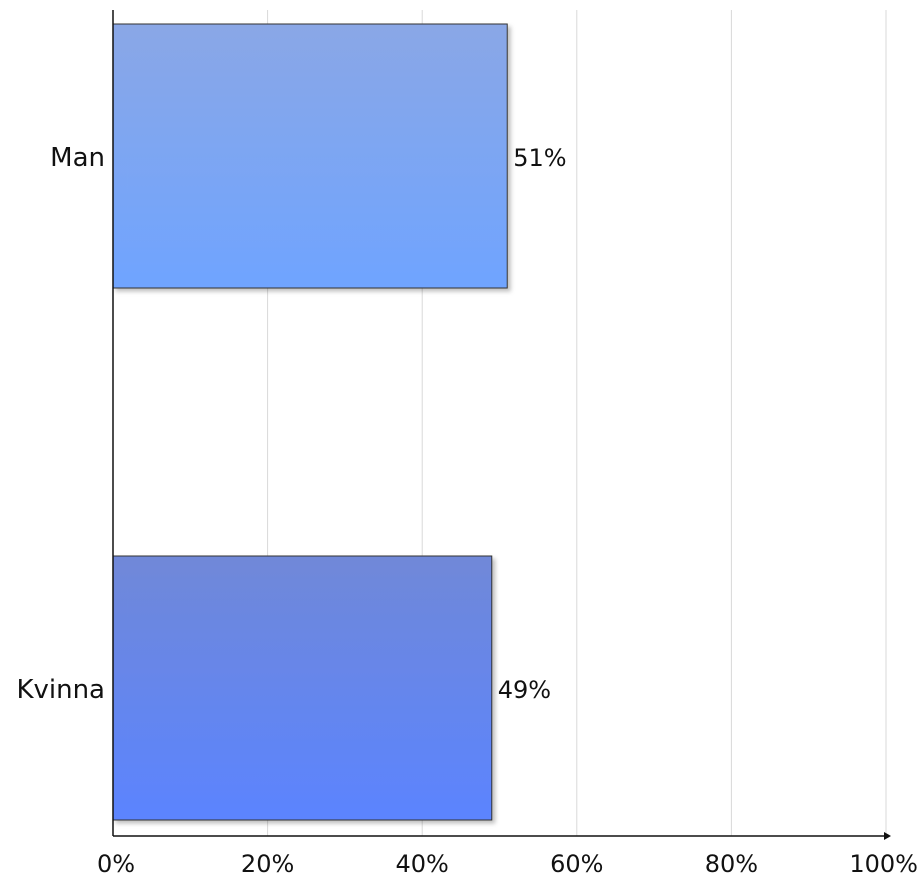 This screenshot has height=880, width=923. What do you see at coordinates (267, 864) in the screenshot?
I see `x-tick-label: 20%` at bounding box center [267, 864].